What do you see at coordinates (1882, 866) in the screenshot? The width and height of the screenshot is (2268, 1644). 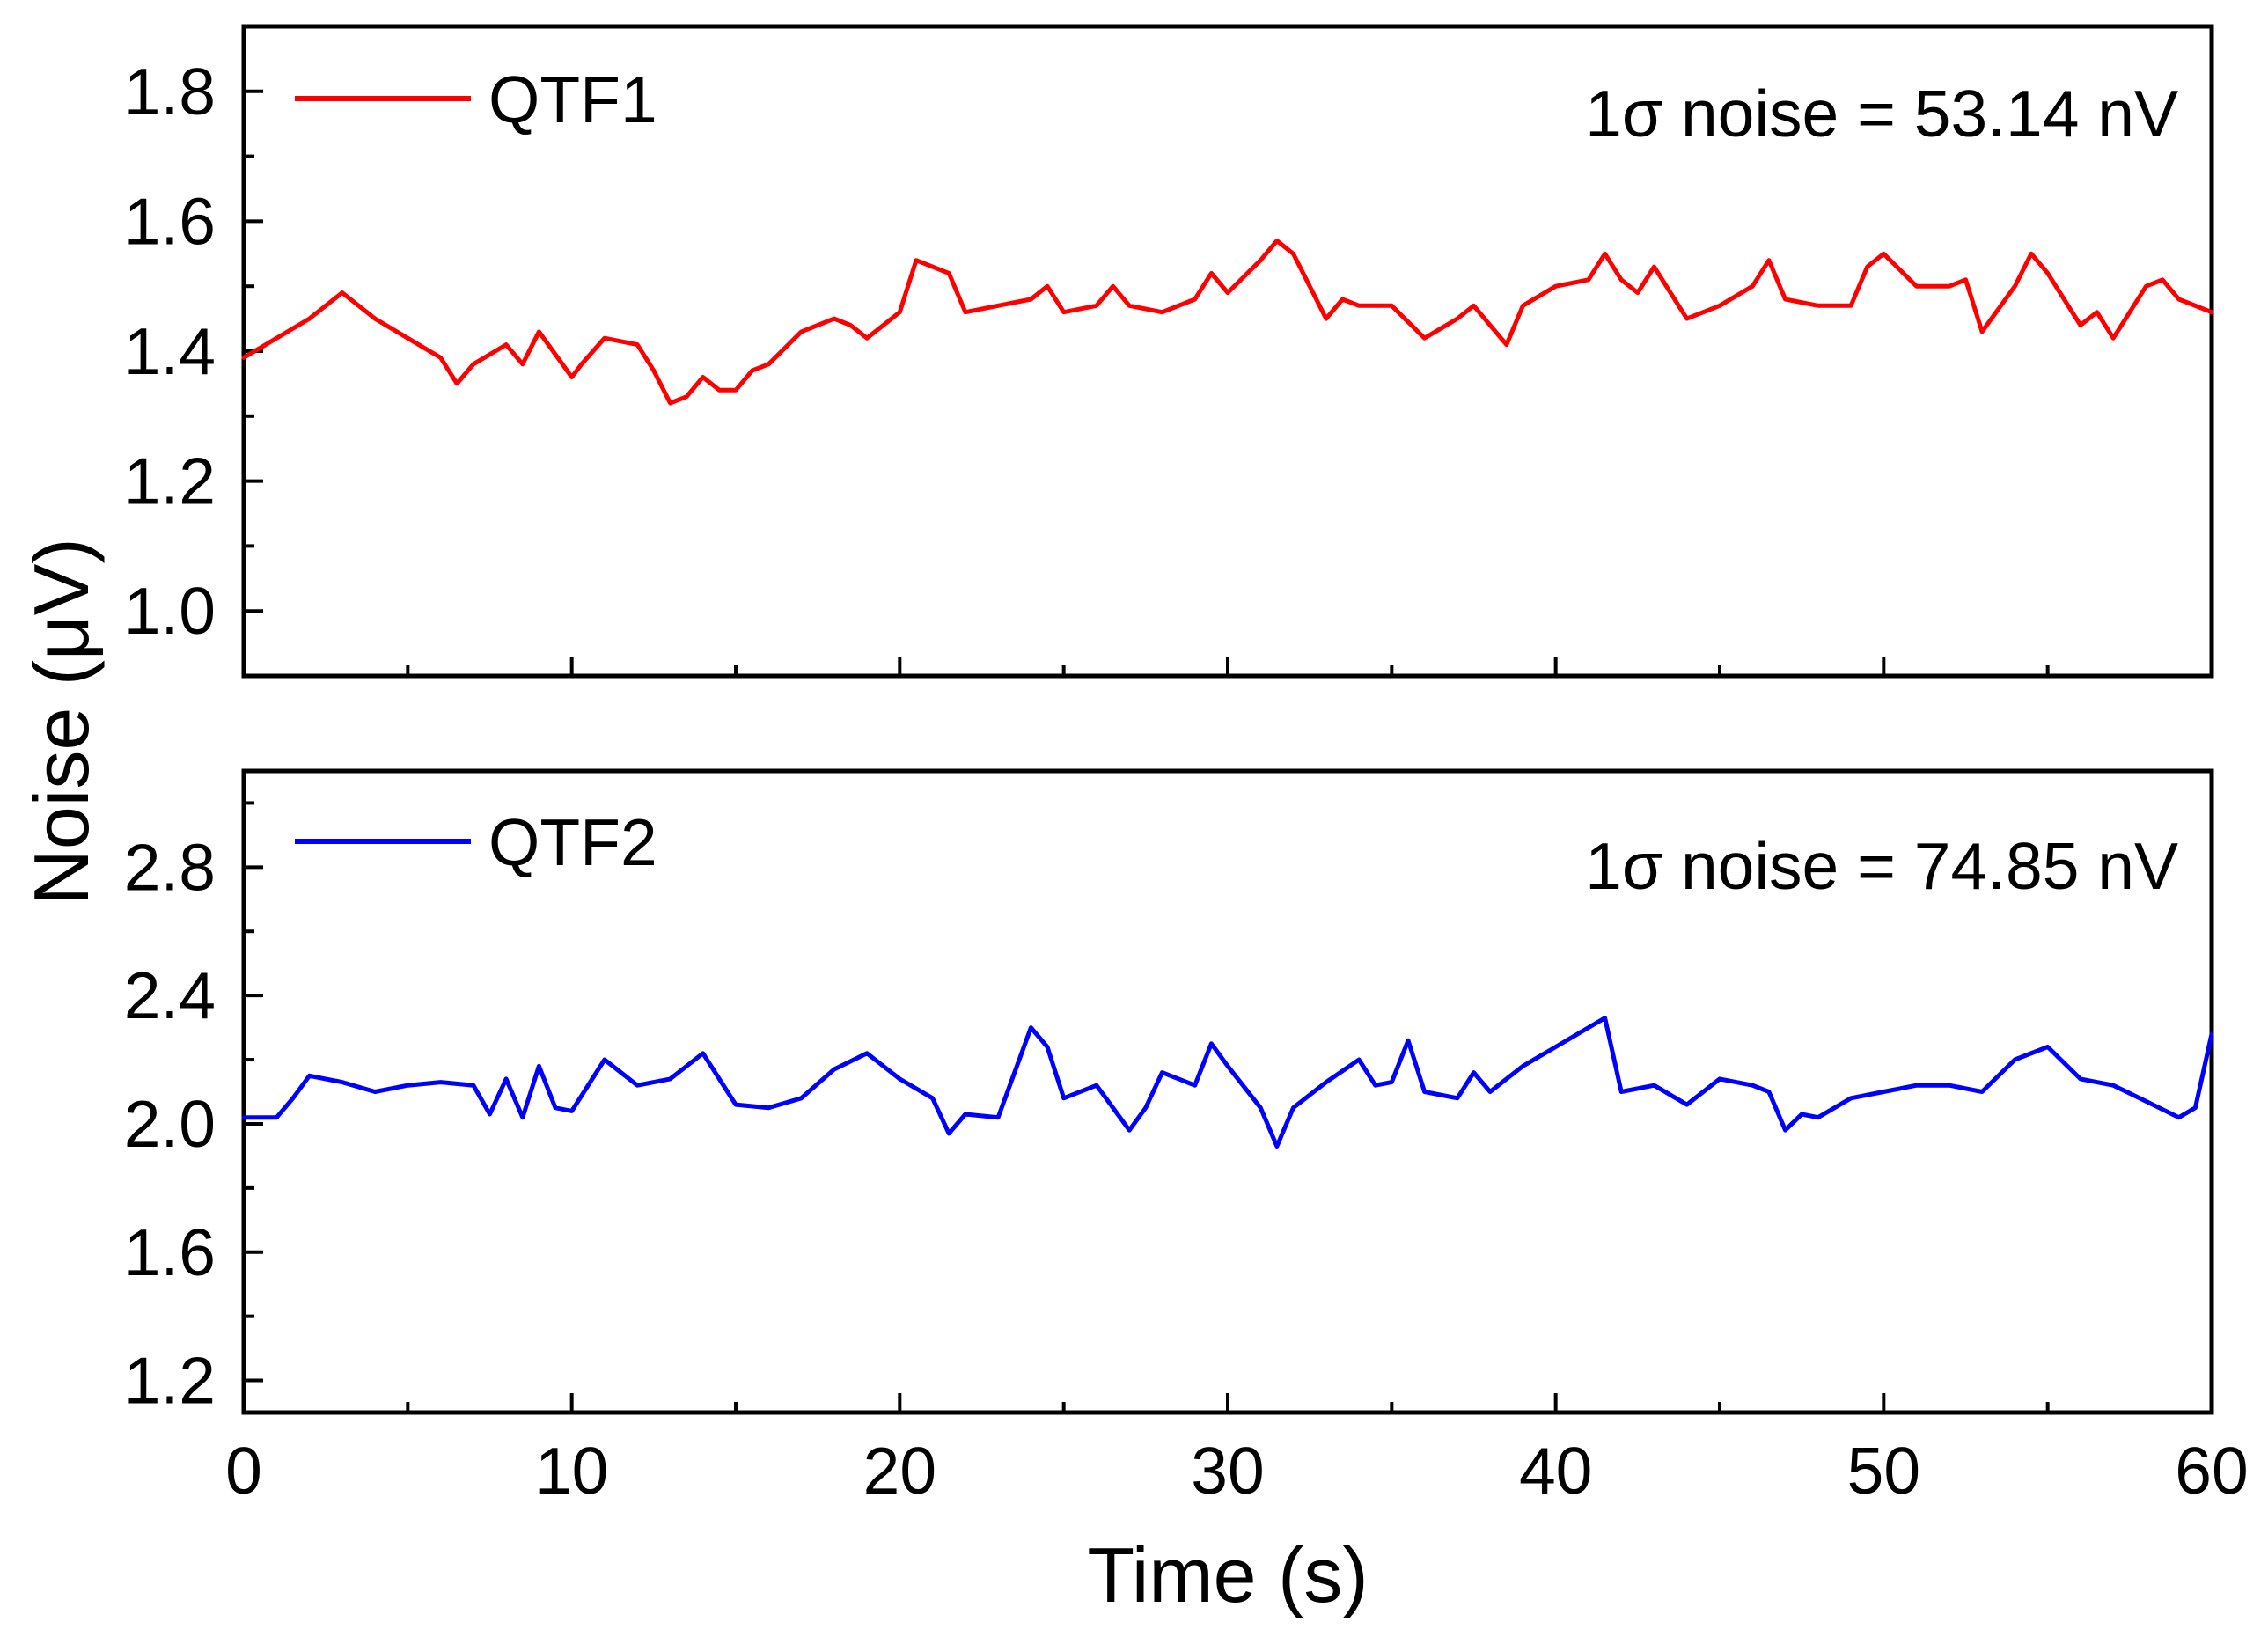 I see `noise-annotation: 1σ noise = 74.85 nV` at bounding box center [1882, 866].